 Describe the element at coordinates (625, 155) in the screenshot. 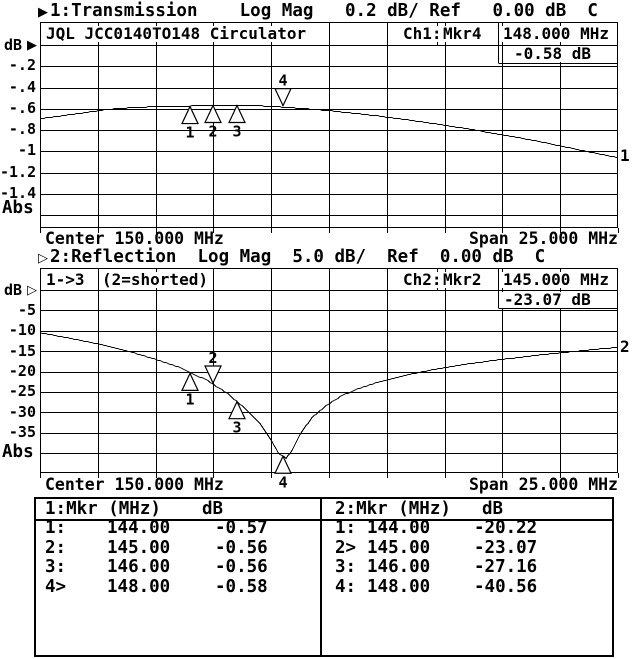

I see `ch1-trace-number: 1` at that location.